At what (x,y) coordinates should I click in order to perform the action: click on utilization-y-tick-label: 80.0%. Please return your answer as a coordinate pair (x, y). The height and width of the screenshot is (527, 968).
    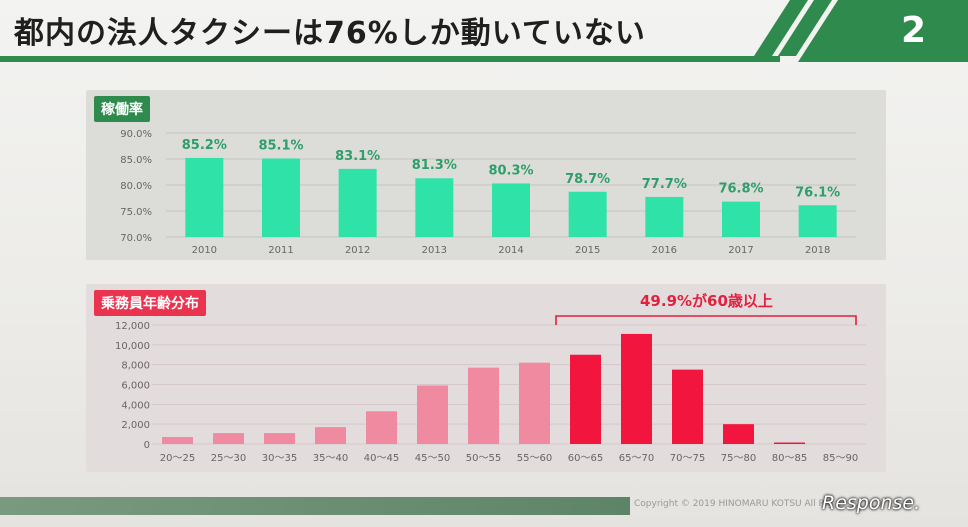
    Looking at the image, I should click on (136, 186).